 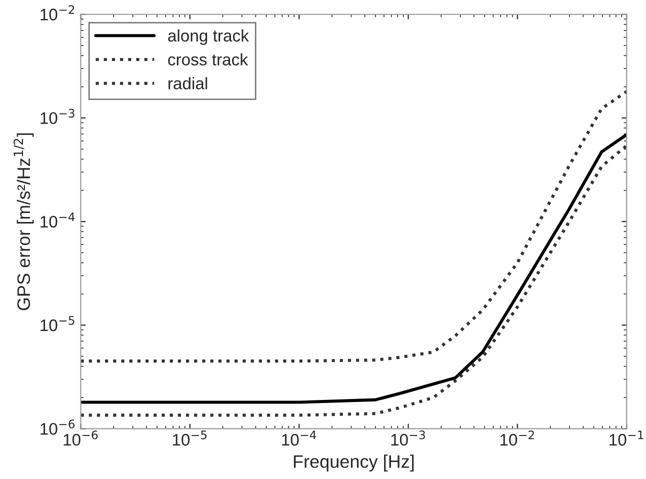 What do you see at coordinates (354, 463) in the screenshot?
I see `x-axis-title: Frequency [Hz]` at bounding box center [354, 463].